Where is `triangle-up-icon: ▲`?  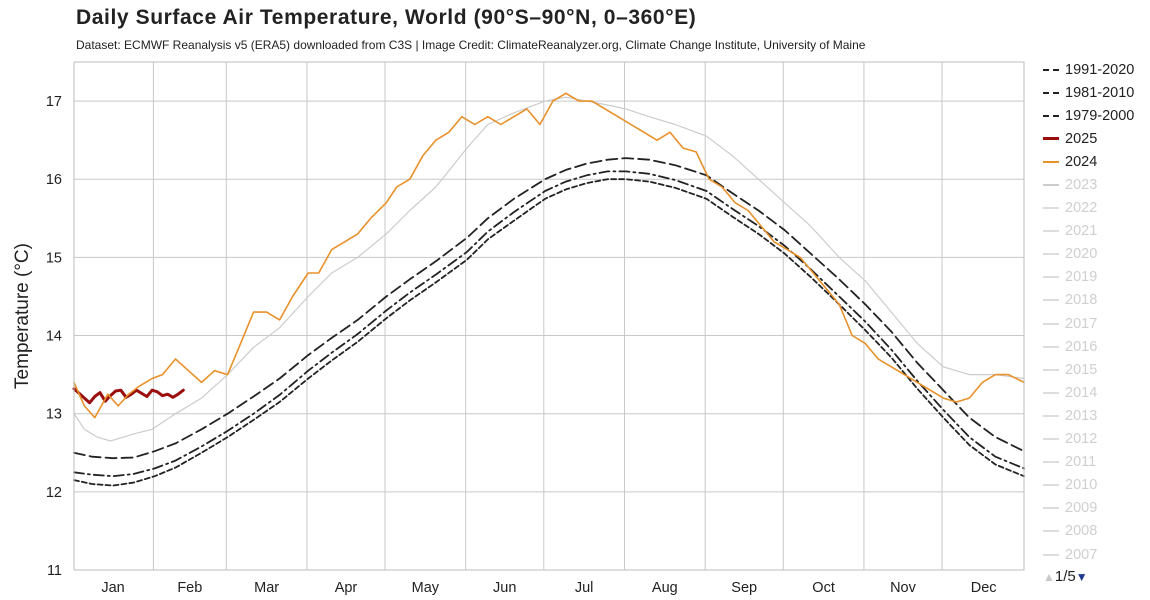 triangle-up-icon: ▲ is located at coordinates (1049, 577).